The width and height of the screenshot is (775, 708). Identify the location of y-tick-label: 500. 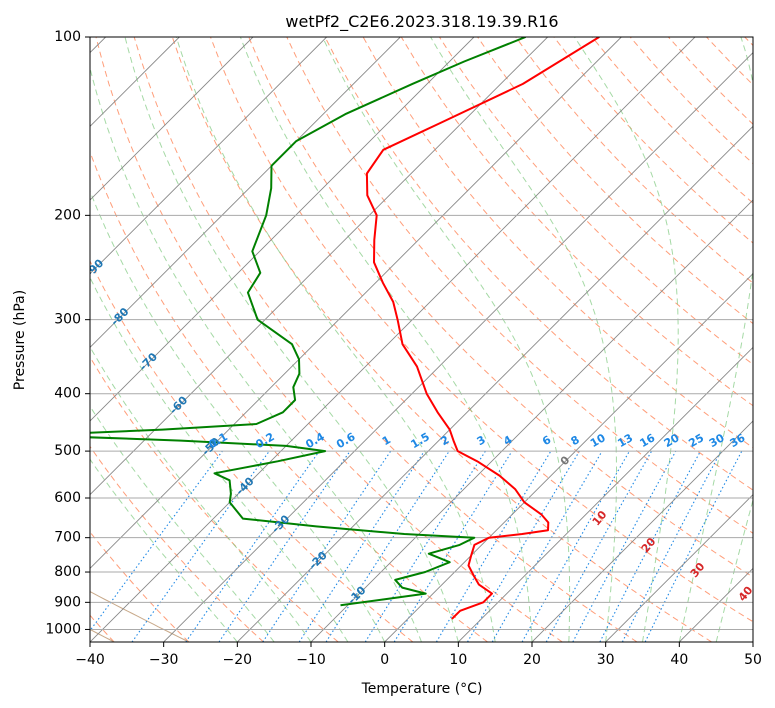
(67, 451).